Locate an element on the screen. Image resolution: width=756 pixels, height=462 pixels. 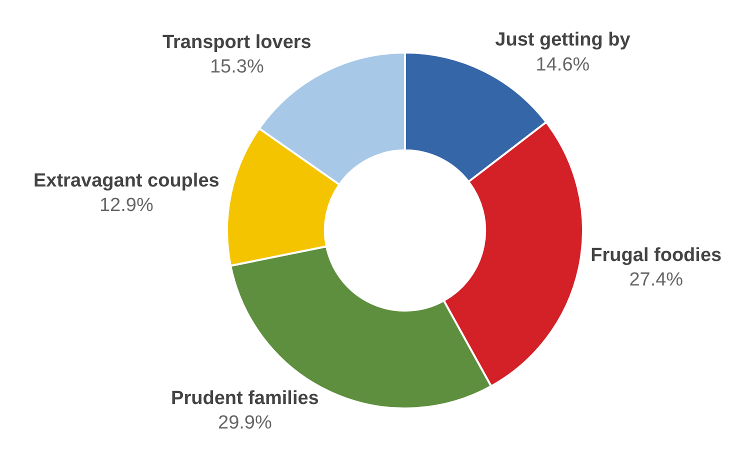
data-label: 14.6% is located at coordinates (563, 65).